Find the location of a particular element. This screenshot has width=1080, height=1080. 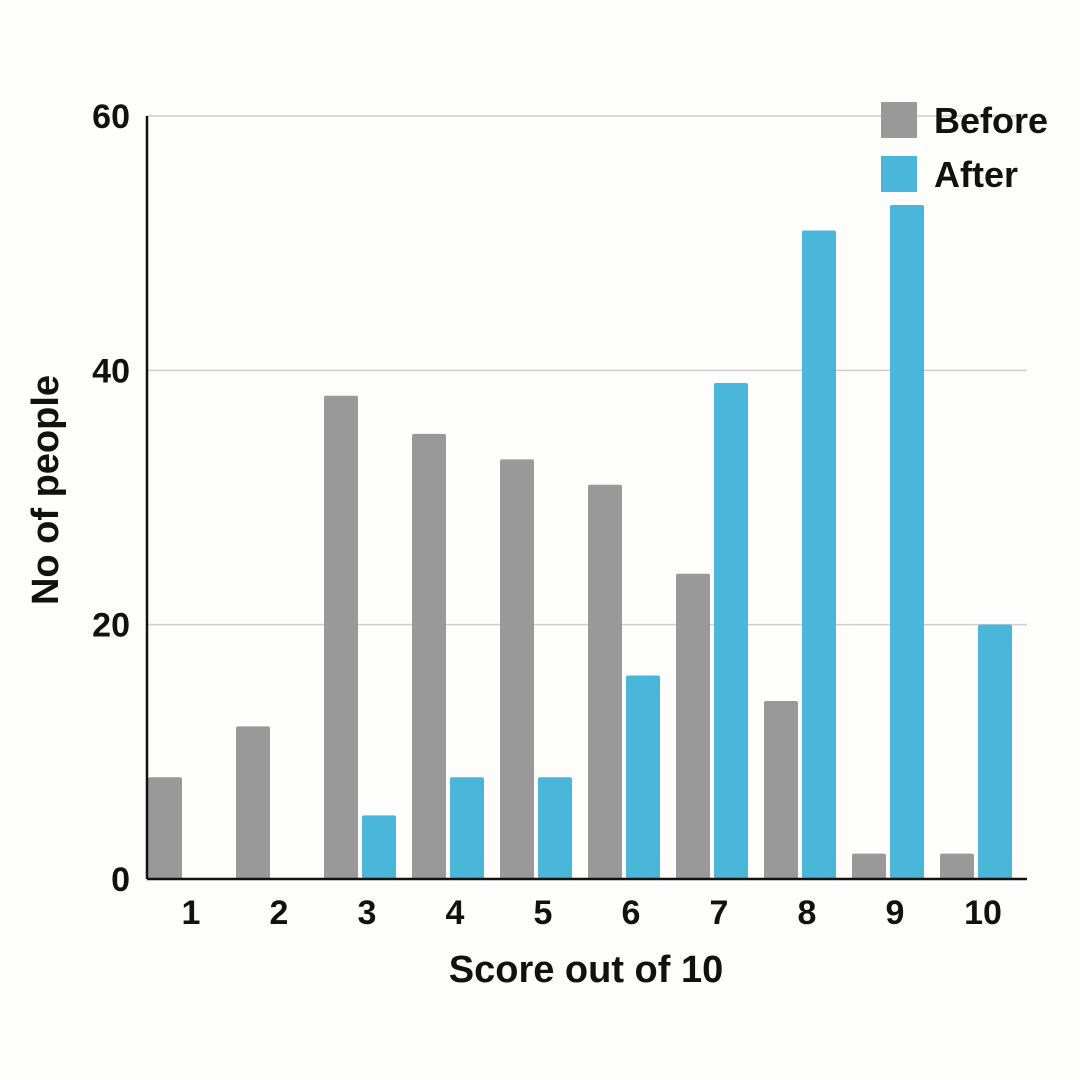

x-tick-label-2: 2 is located at coordinates (279, 913).